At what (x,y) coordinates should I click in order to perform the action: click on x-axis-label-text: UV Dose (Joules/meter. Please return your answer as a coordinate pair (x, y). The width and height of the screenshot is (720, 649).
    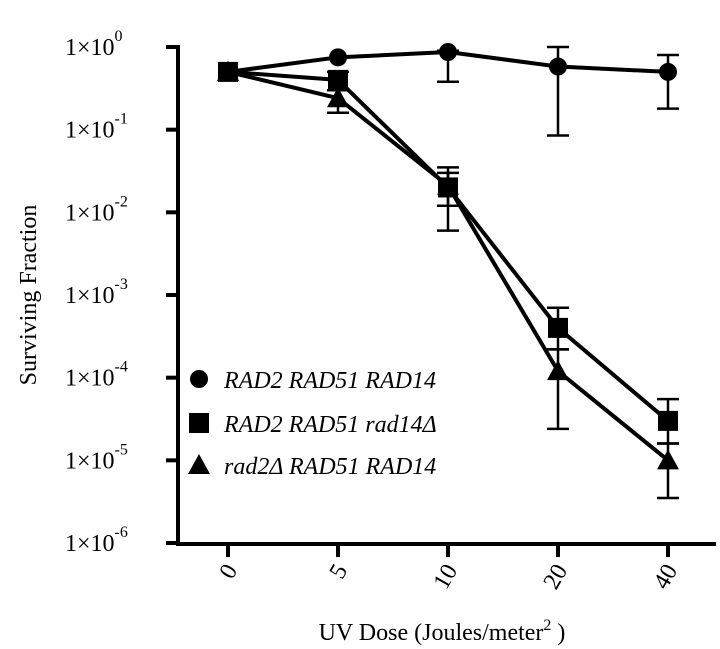
    Looking at the image, I should click on (431, 633).